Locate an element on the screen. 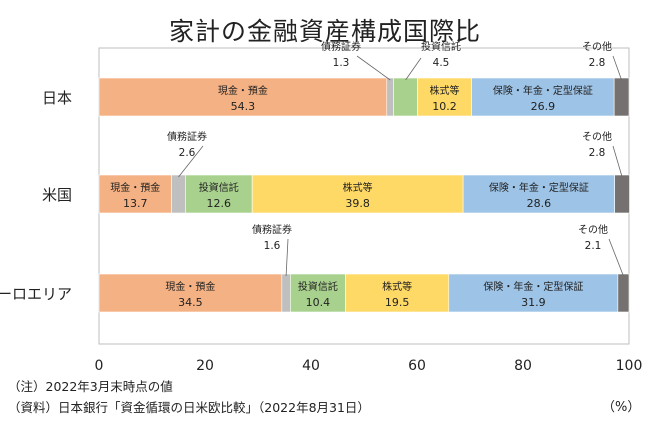 The width and height of the screenshot is (650, 424). x-tick-label: 100 is located at coordinates (629, 366).